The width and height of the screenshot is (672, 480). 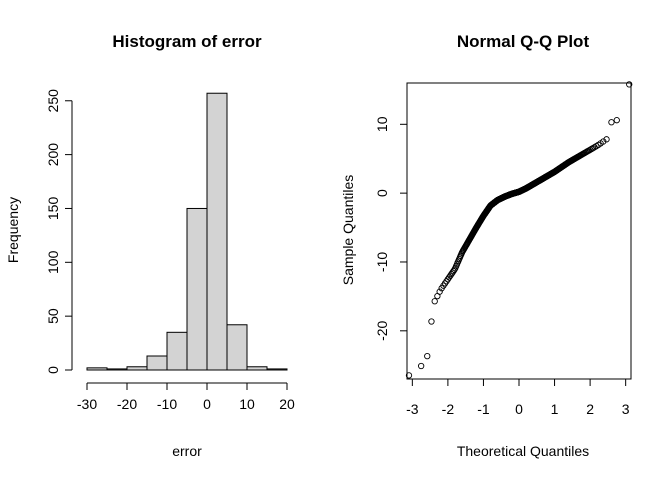 What do you see at coordinates (87, 404) in the screenshot?
I see `histogram-x-tick-label: -30` at bounding box center [87, 404].